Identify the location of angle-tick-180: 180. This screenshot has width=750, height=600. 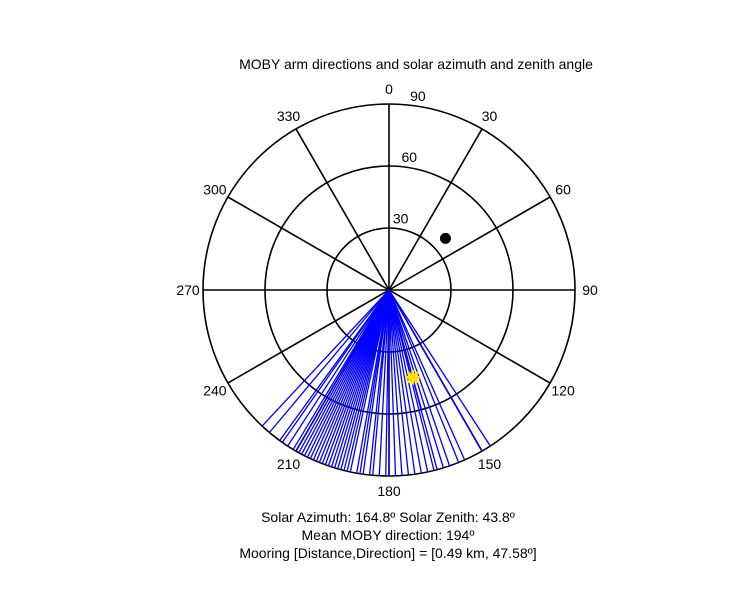
(389, 491).